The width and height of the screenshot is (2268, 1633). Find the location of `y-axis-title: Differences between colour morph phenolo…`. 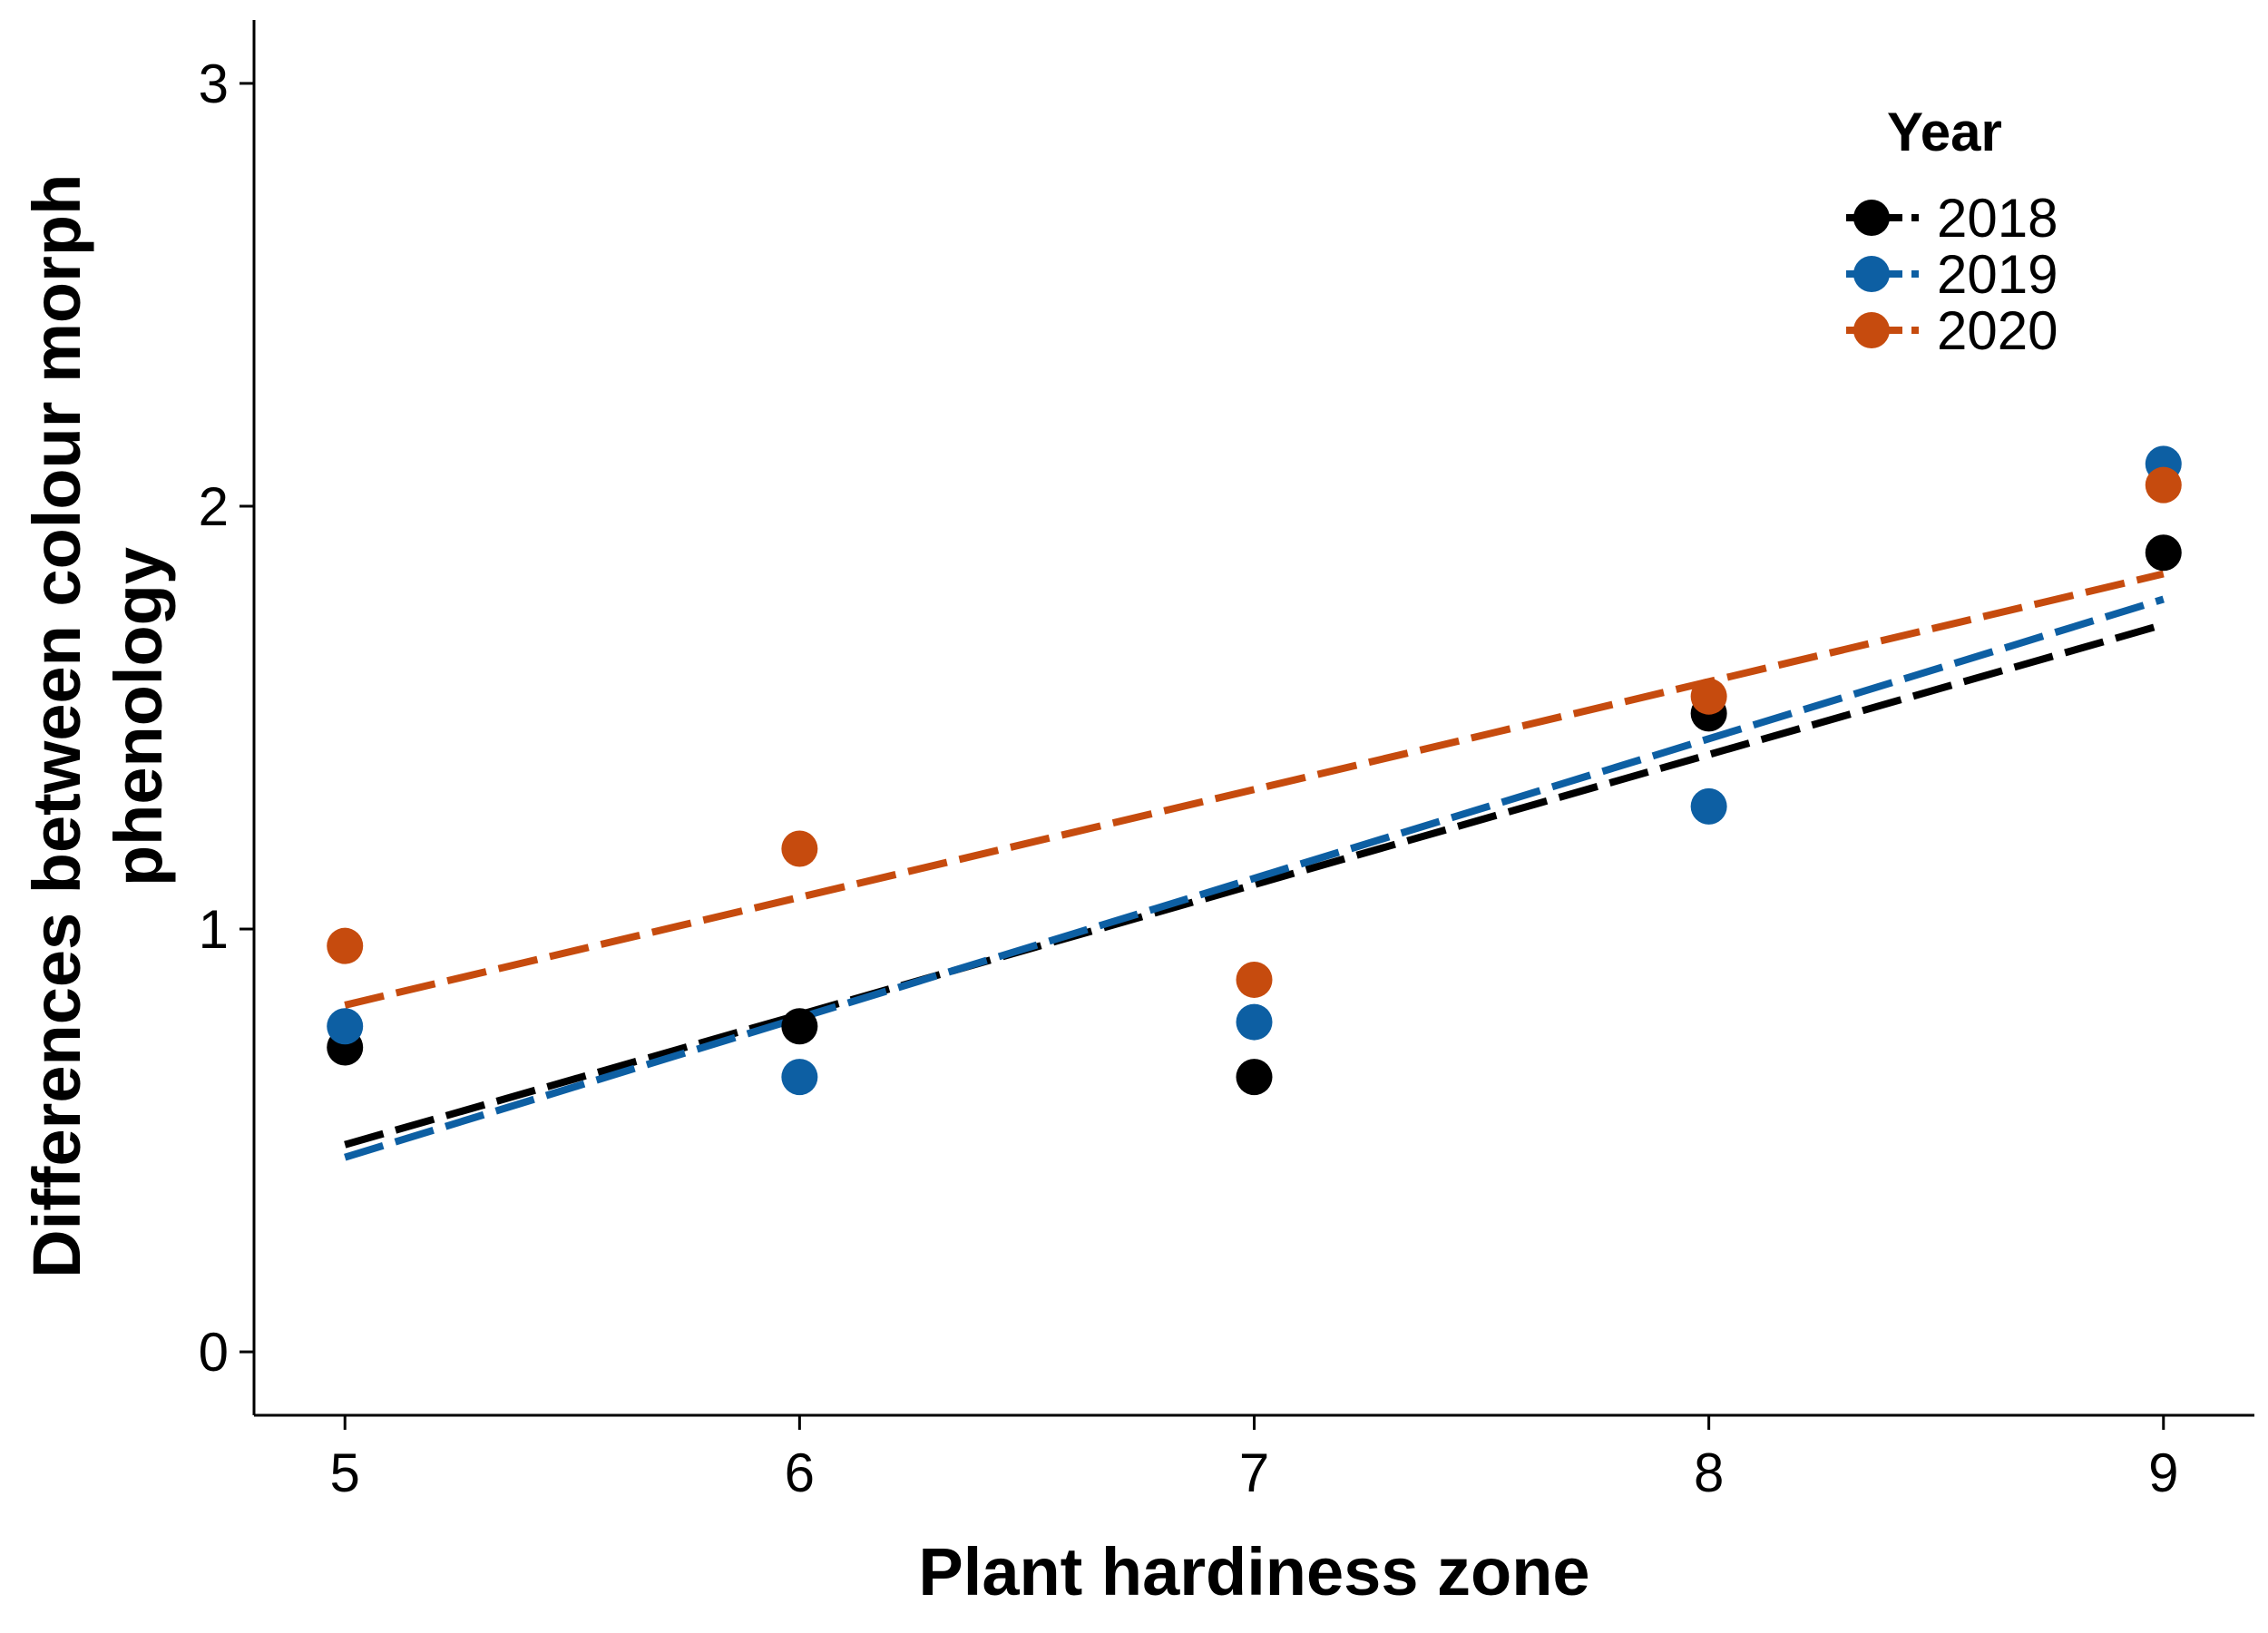

y-axis-title: Differences between colour morph phenolo… is located at coordinates (98, 716).